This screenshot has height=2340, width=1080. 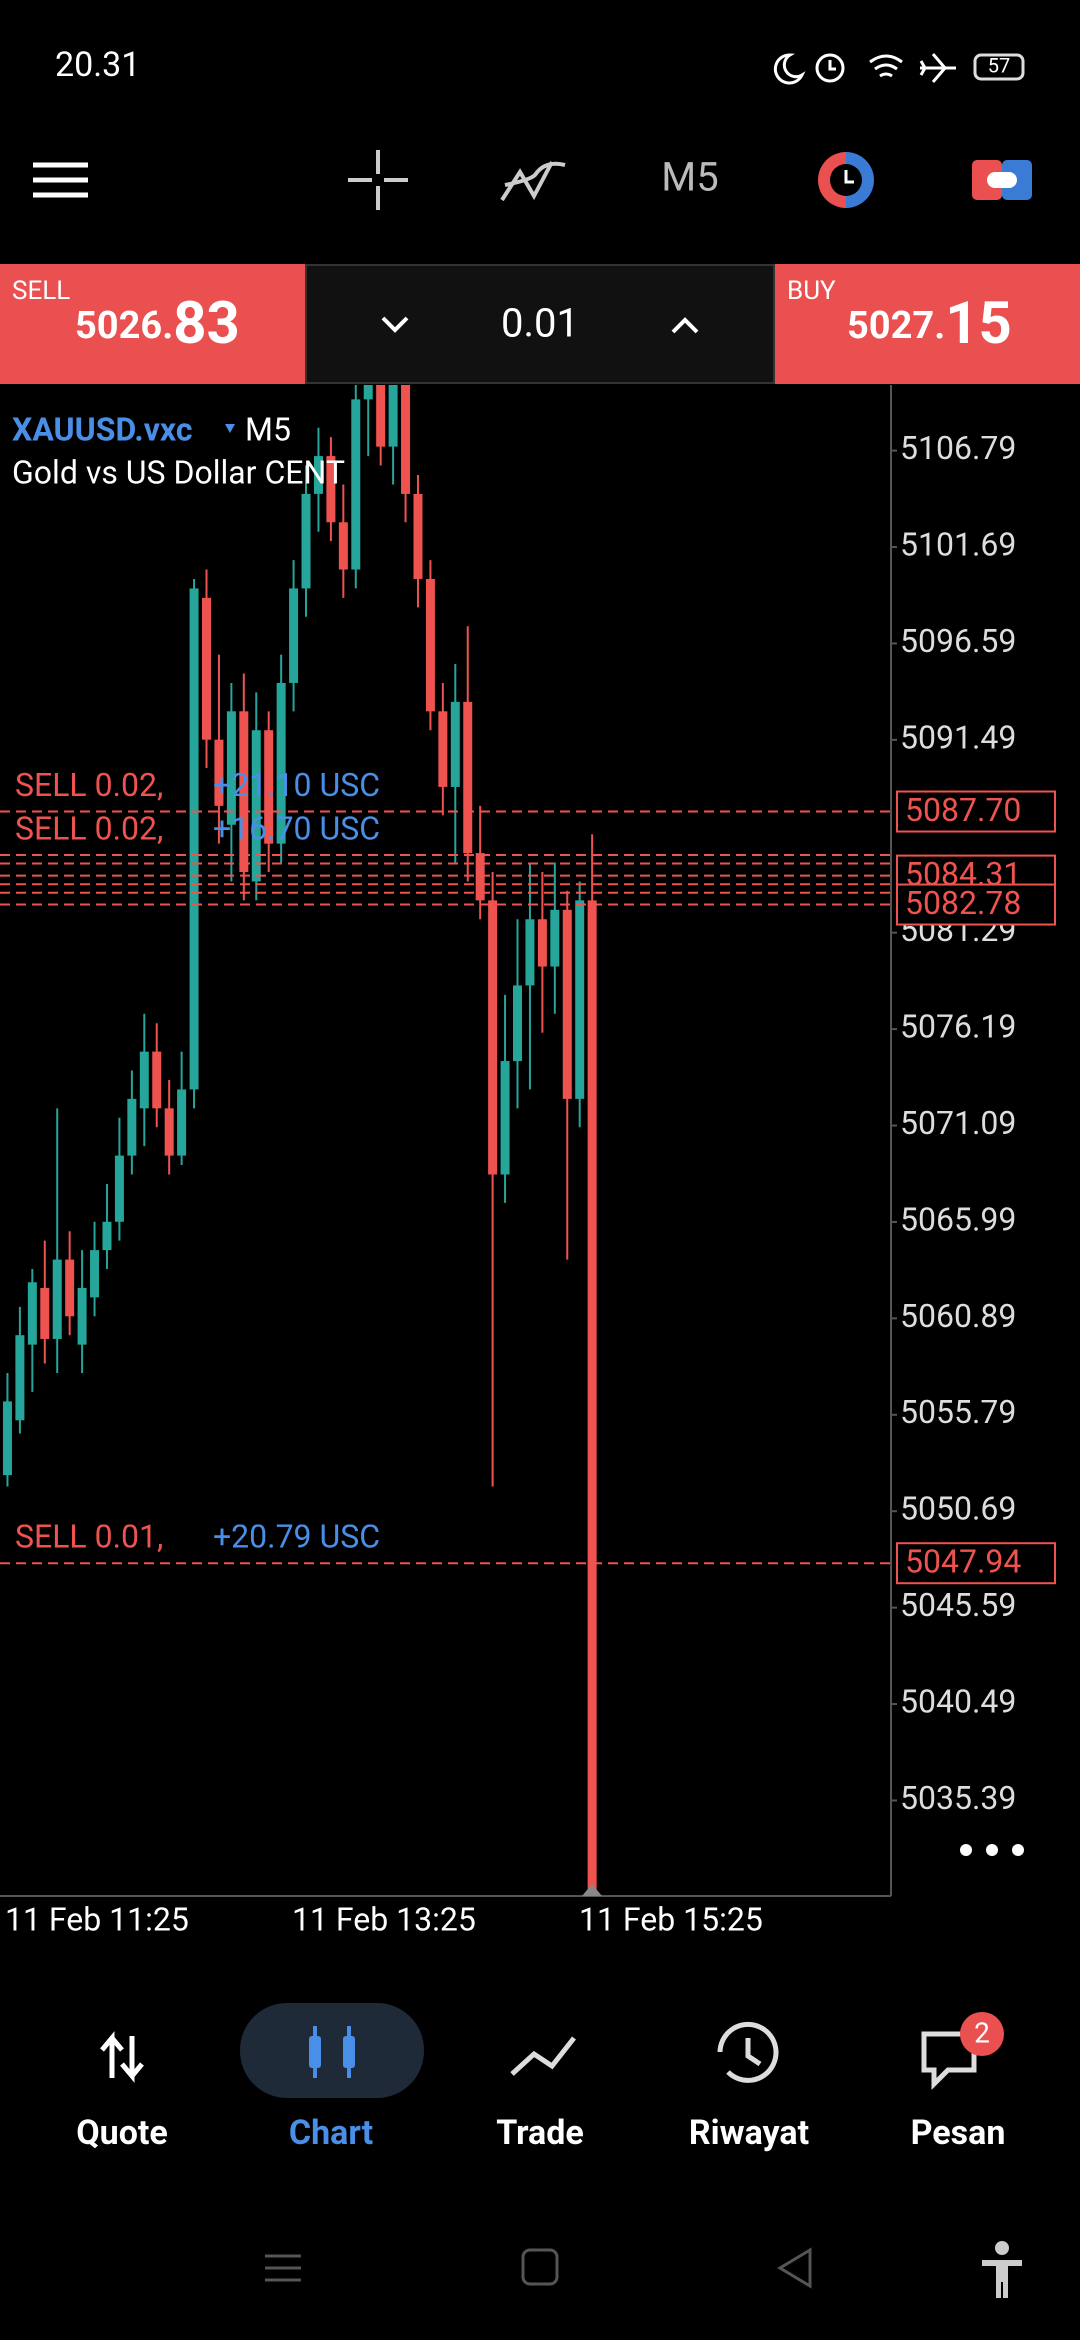 What do you see at coordinates (794, 2268) in the screenshot?
I see `system-back` at bounding box center [794, 2268].